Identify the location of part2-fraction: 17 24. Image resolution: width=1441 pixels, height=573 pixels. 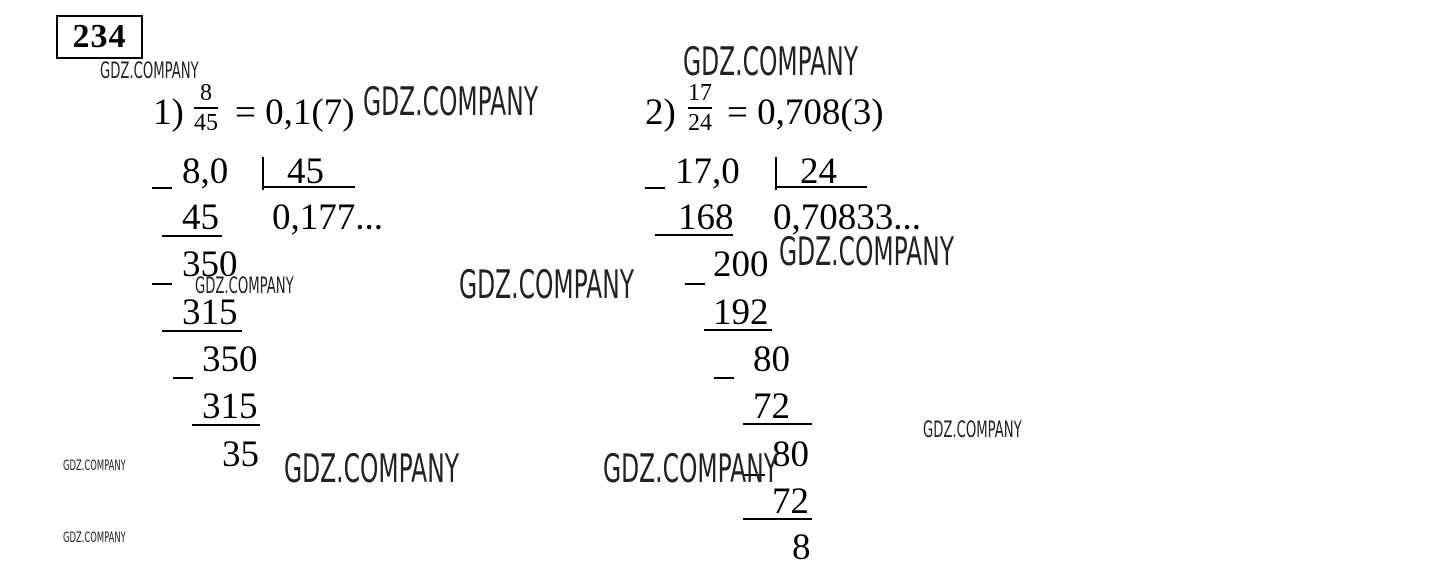
(700, 108).